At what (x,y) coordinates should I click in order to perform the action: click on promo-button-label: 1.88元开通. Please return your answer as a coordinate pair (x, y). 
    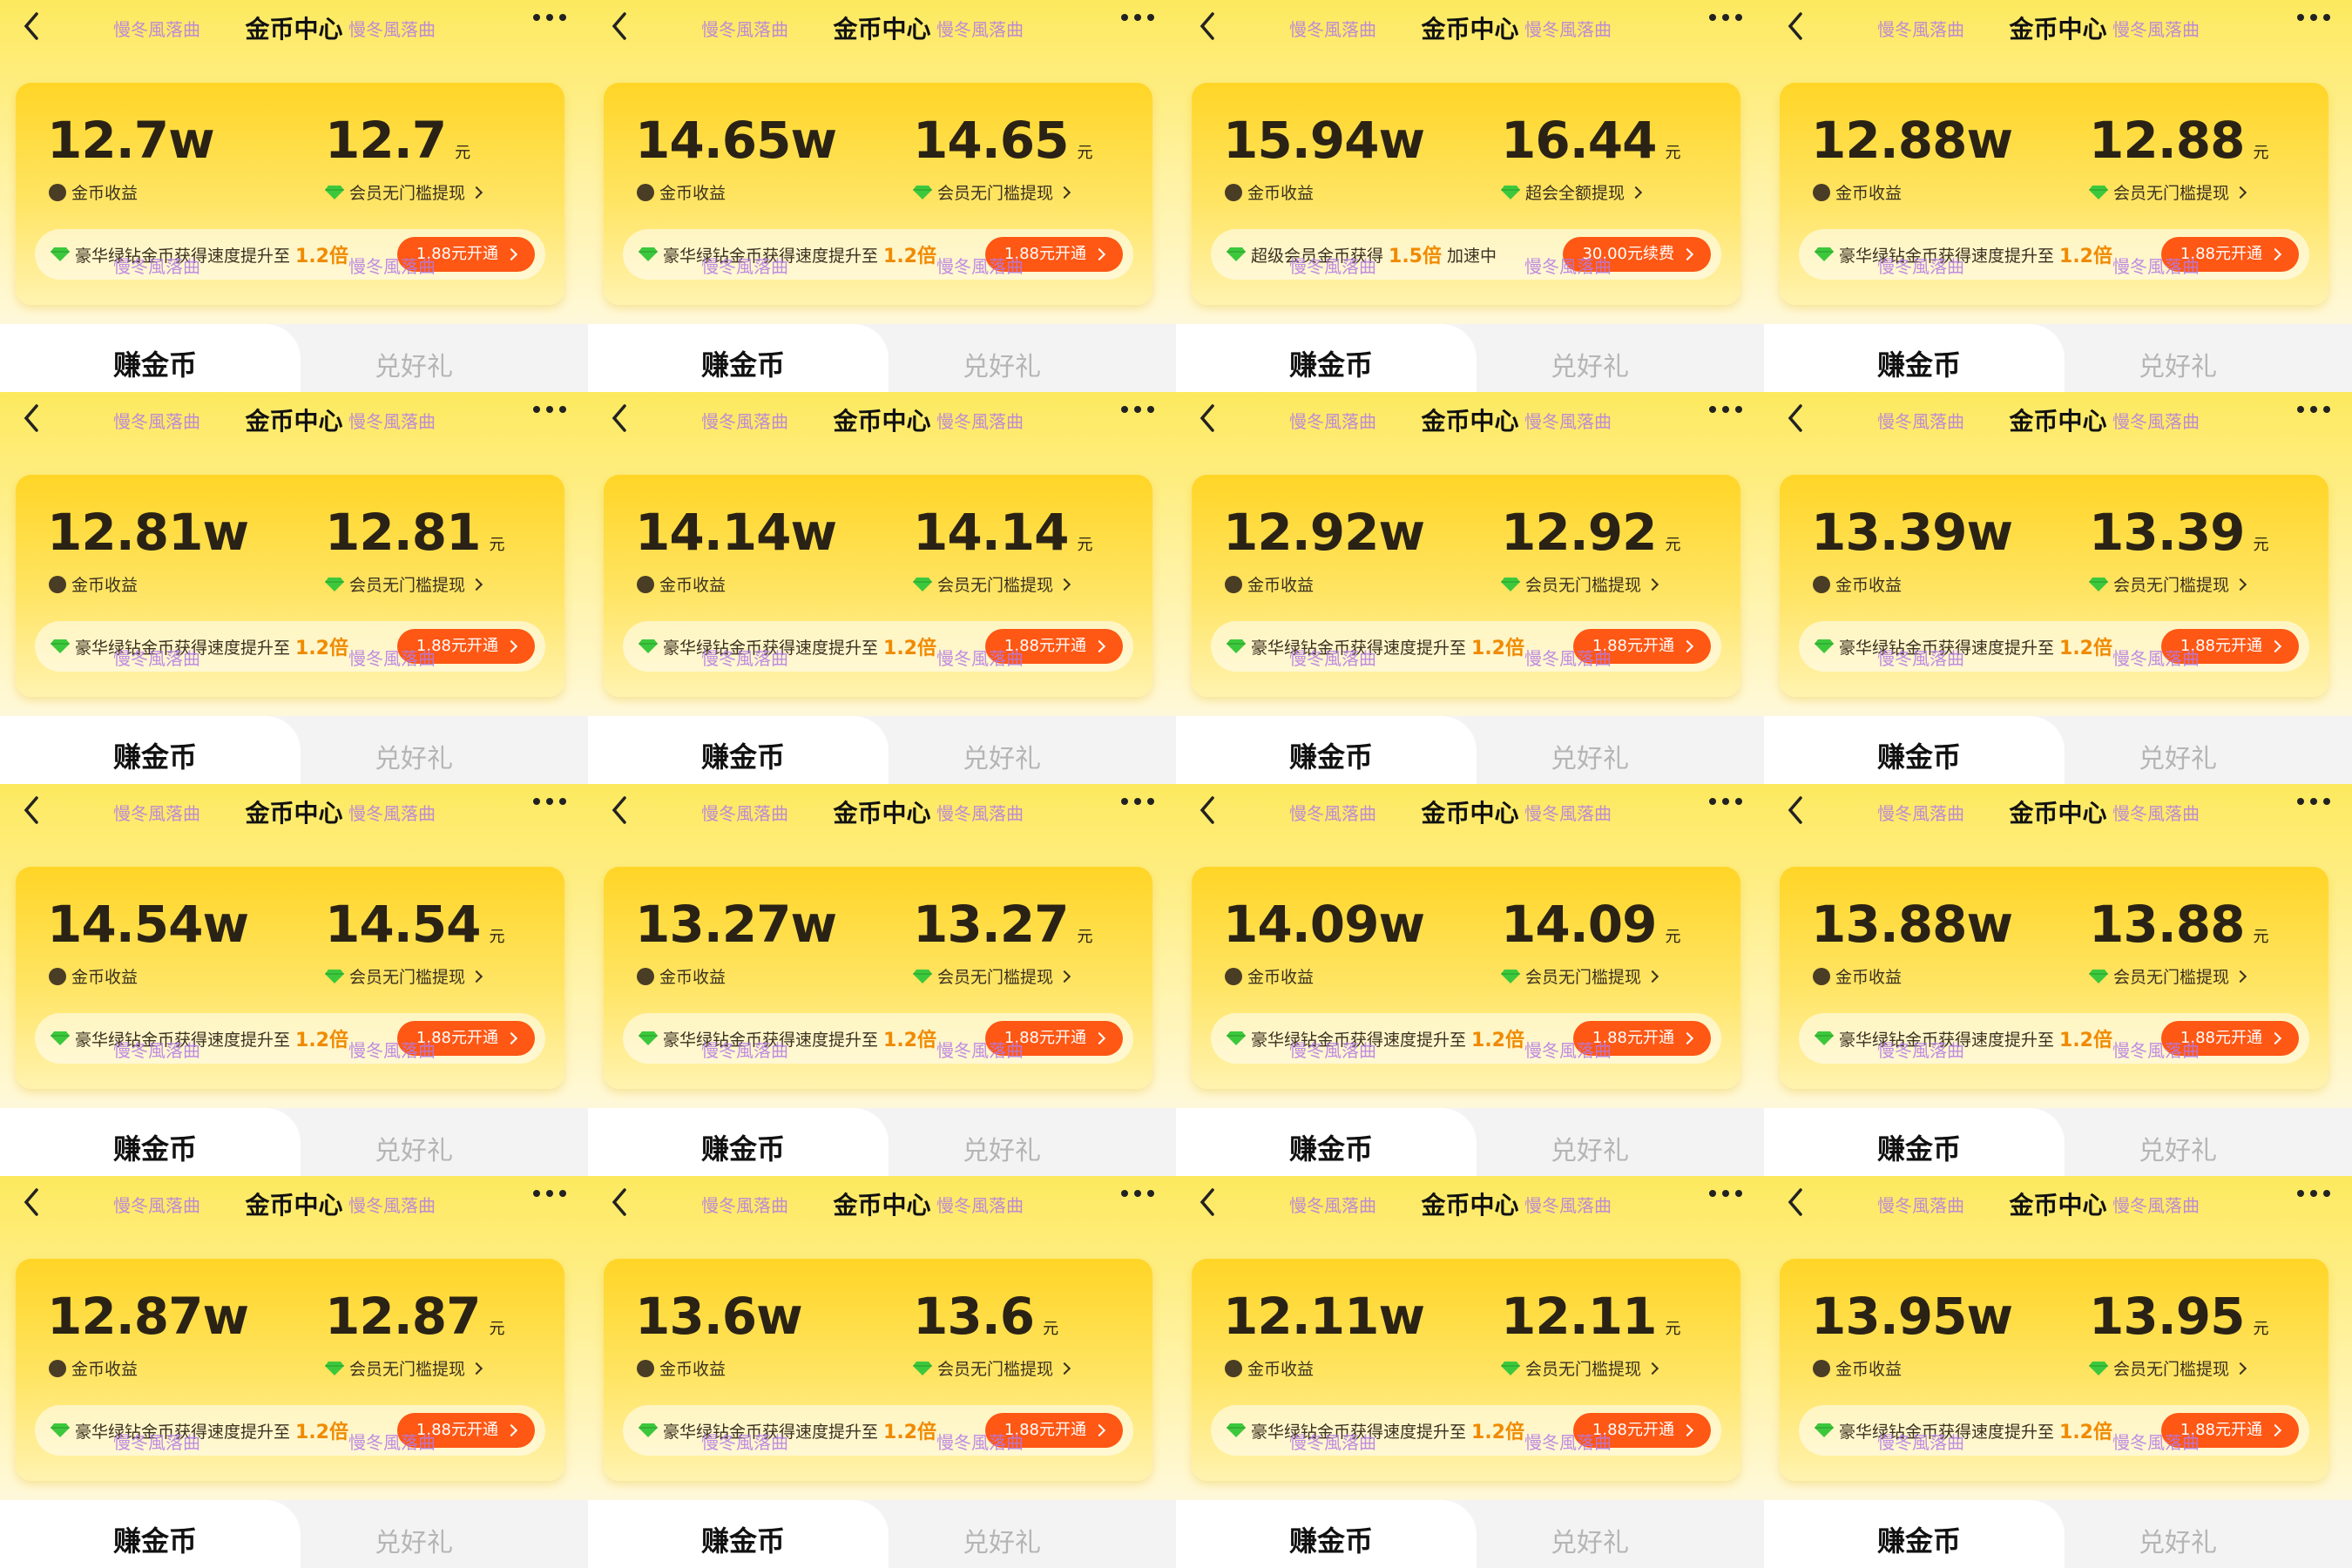
    Looking at the image, I should click on (1633, 1038).